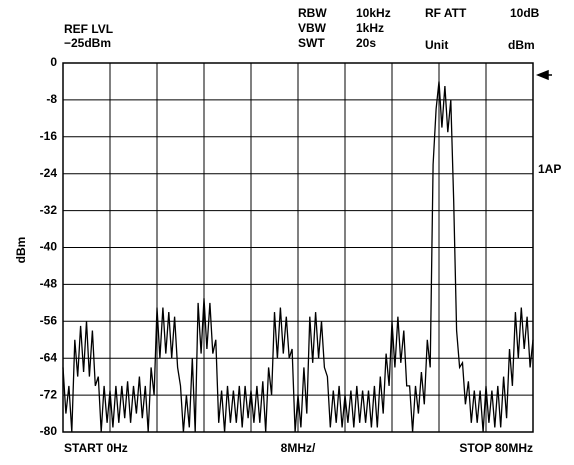  Describe the element at coordinates (49, 173) in the screenshot. I see `y-tick-label: -24` at that location.